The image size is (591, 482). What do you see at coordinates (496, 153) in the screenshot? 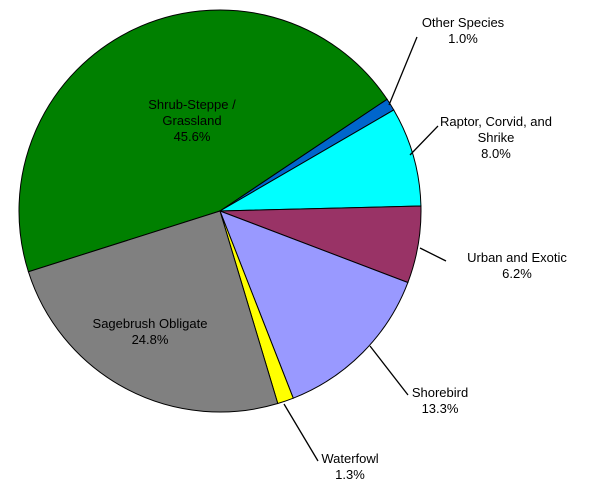
I see `slice-value: 8.0%` at bounding box center [496, 153].